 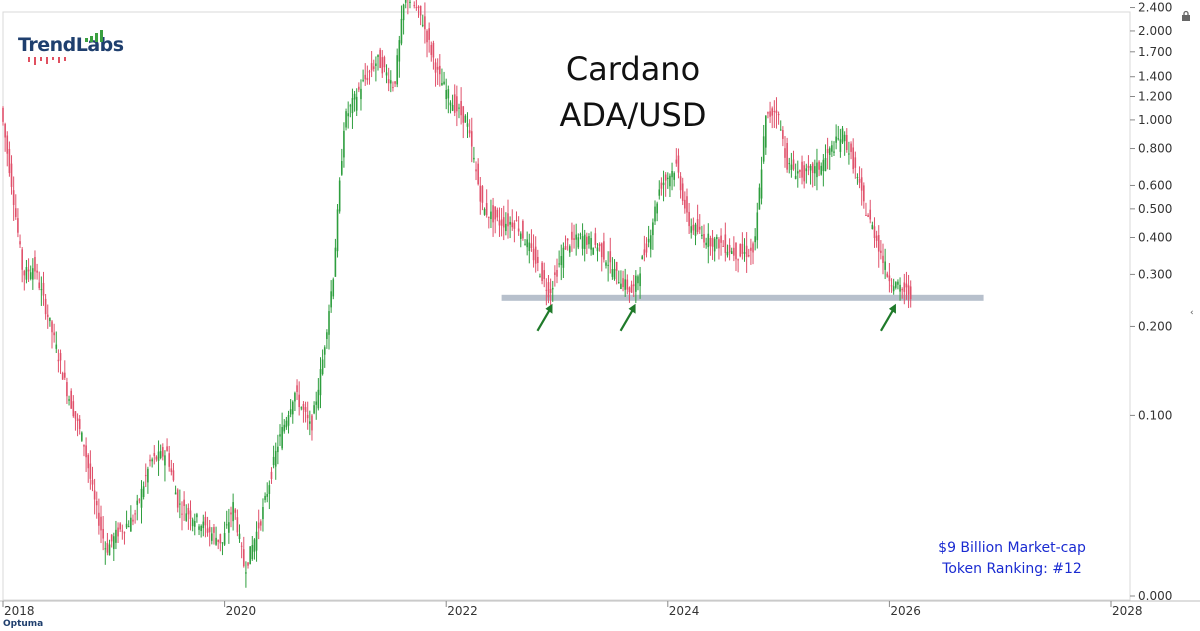 What do you see at coordinates (1192, 313) in the screenshot?
I see `chevron-left-icon: ‹` at bounding box center [1192, 313].